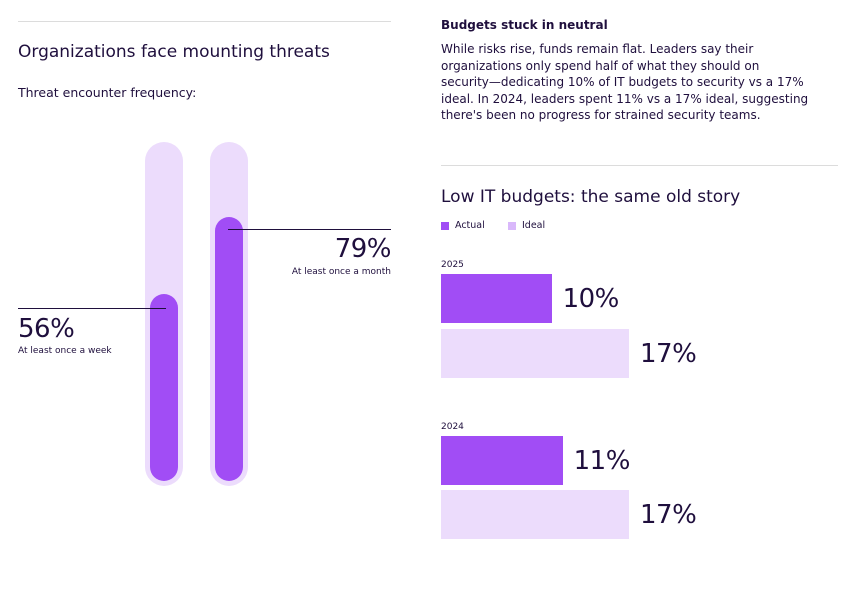  Describe the element at coordinates (452, 265) in the screenshot. I see `year-label-2025: 2025` at that location.